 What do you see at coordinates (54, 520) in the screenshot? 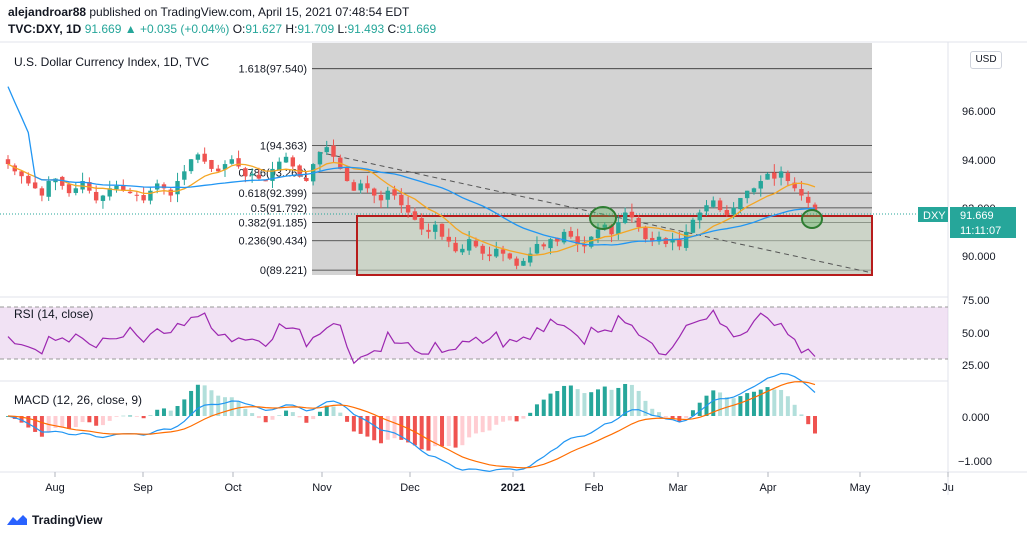
I see `tradingview-footer: TradingView` at bounding box center [54, 520].